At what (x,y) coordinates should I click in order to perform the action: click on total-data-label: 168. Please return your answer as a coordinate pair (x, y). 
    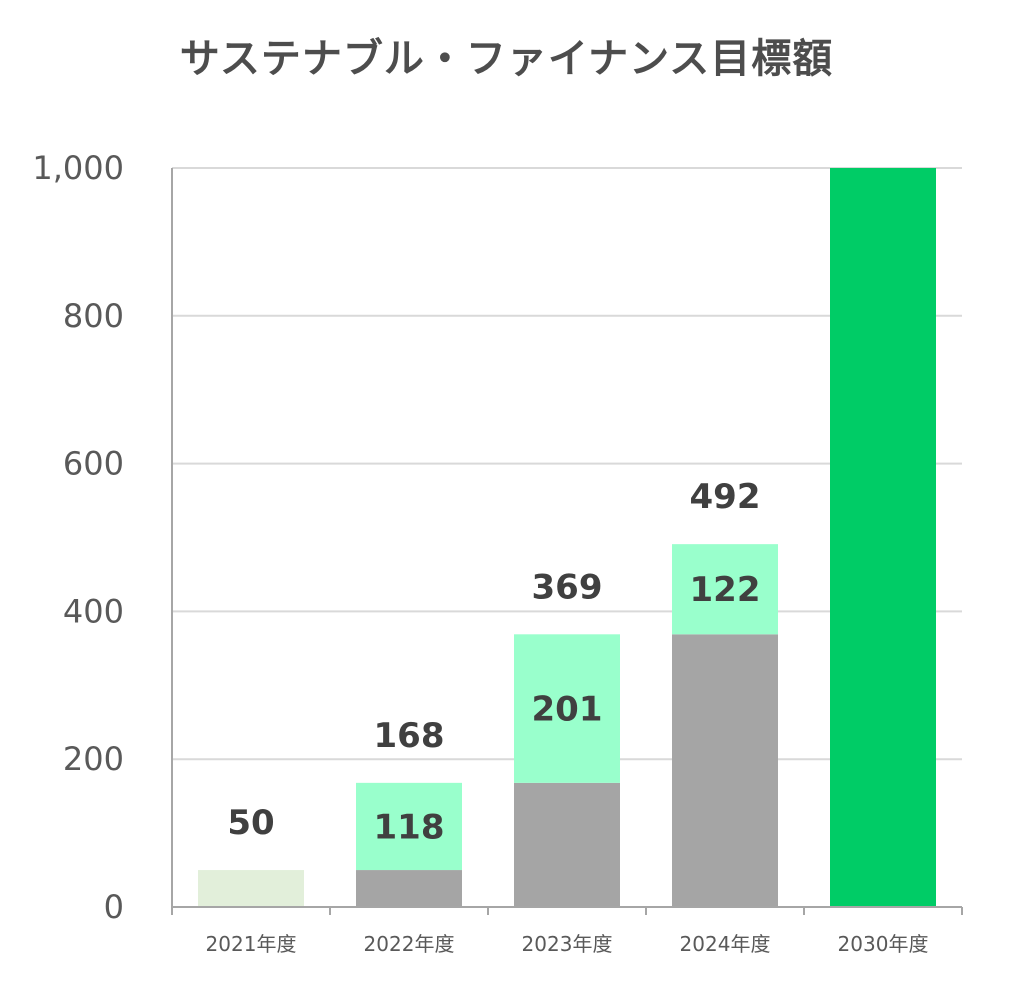
    Looking at the image, I should click on (409, 736).